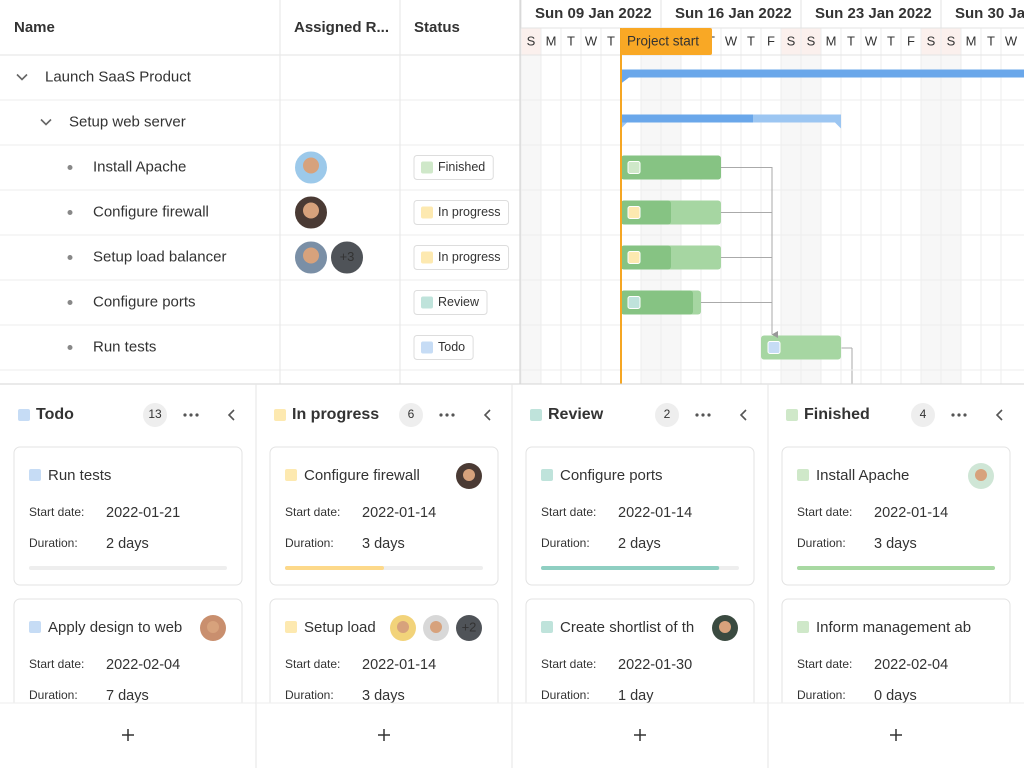 This screenshot has height=768, width=1024. What do you see at coordinates (895, 696) in the screenshot?
I see `duration-value: 0 days` at bounding box center [895, 696].